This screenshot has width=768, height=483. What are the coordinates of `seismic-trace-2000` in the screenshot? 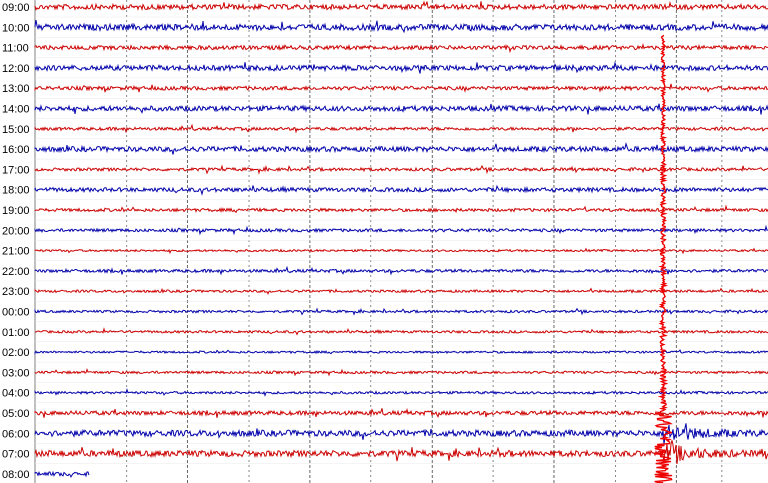 It's located at (401, 230).